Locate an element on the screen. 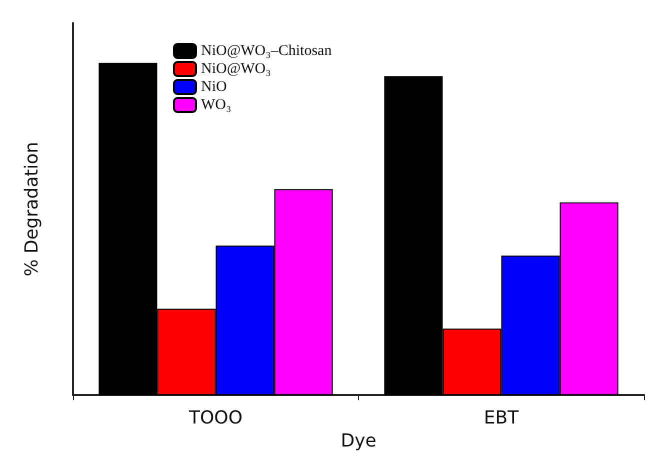  legend-label: NiO is located at coordinates (214, 87).